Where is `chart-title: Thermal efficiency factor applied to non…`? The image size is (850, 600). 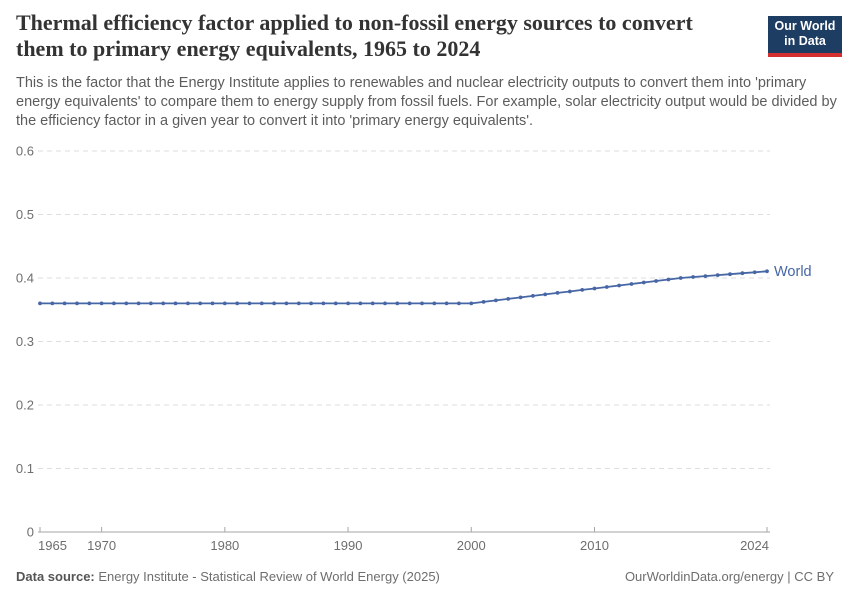
chart-title: Thermal efficiency factor applied to non… is located at coordinates (354, 35).